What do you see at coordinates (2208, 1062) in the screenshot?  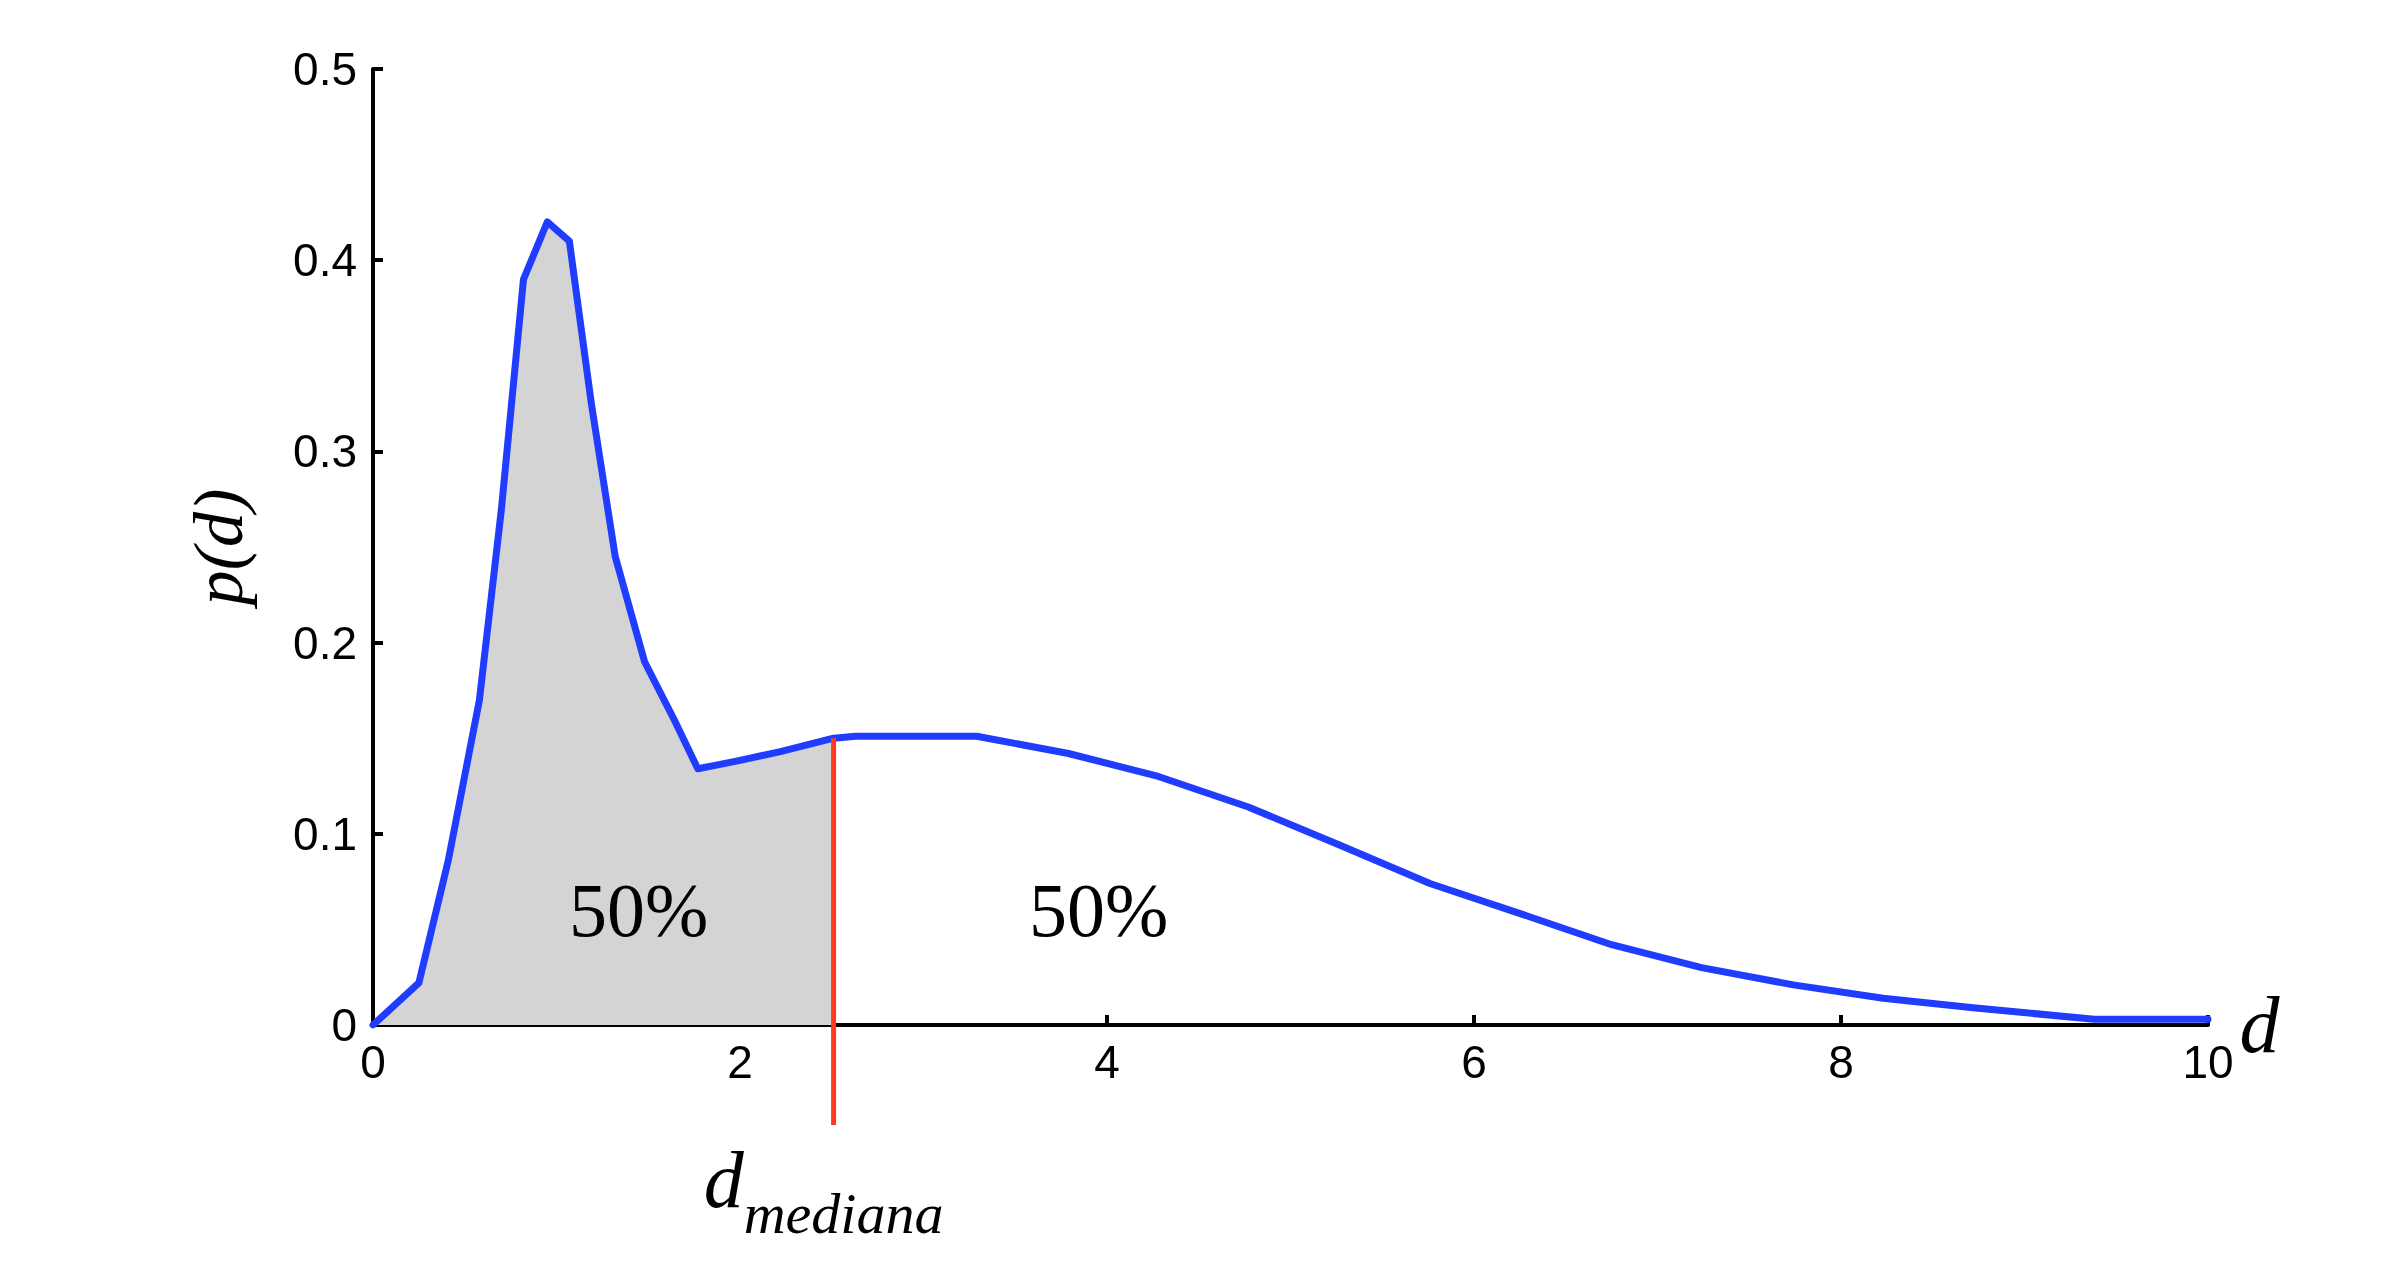 I see `x-tick-label: 10` at bounding box center [2208, 1062].